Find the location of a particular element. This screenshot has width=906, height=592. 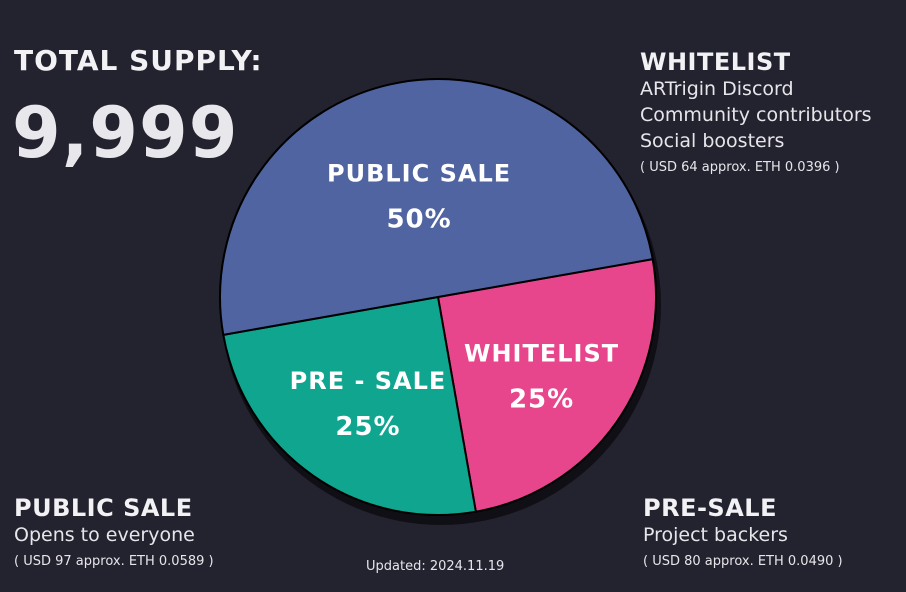

updated-timestamp: Updated: 2024.11.19 is located at coordinates (435, 566).